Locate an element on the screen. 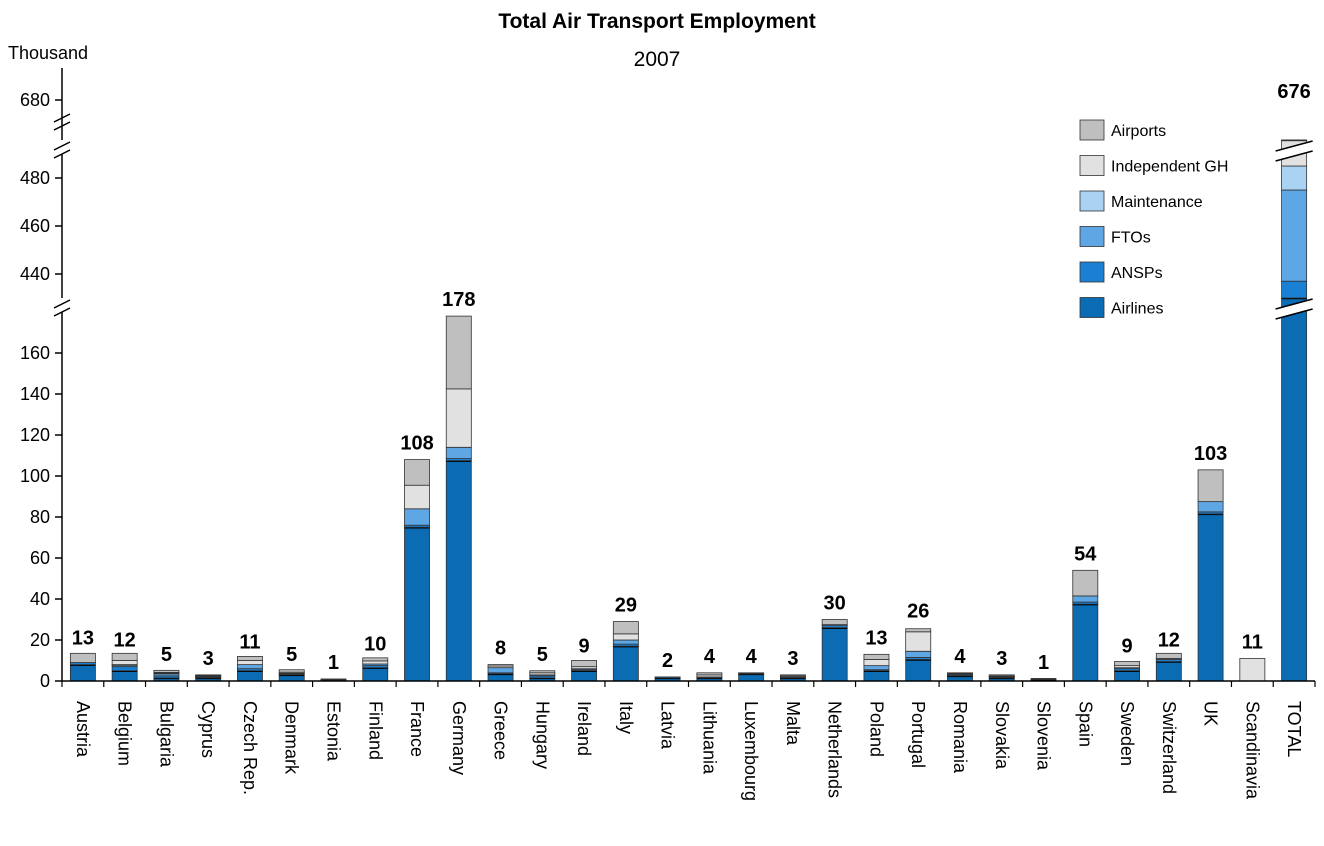  y-tick-label: 40 is located at coordinates (40, 599).